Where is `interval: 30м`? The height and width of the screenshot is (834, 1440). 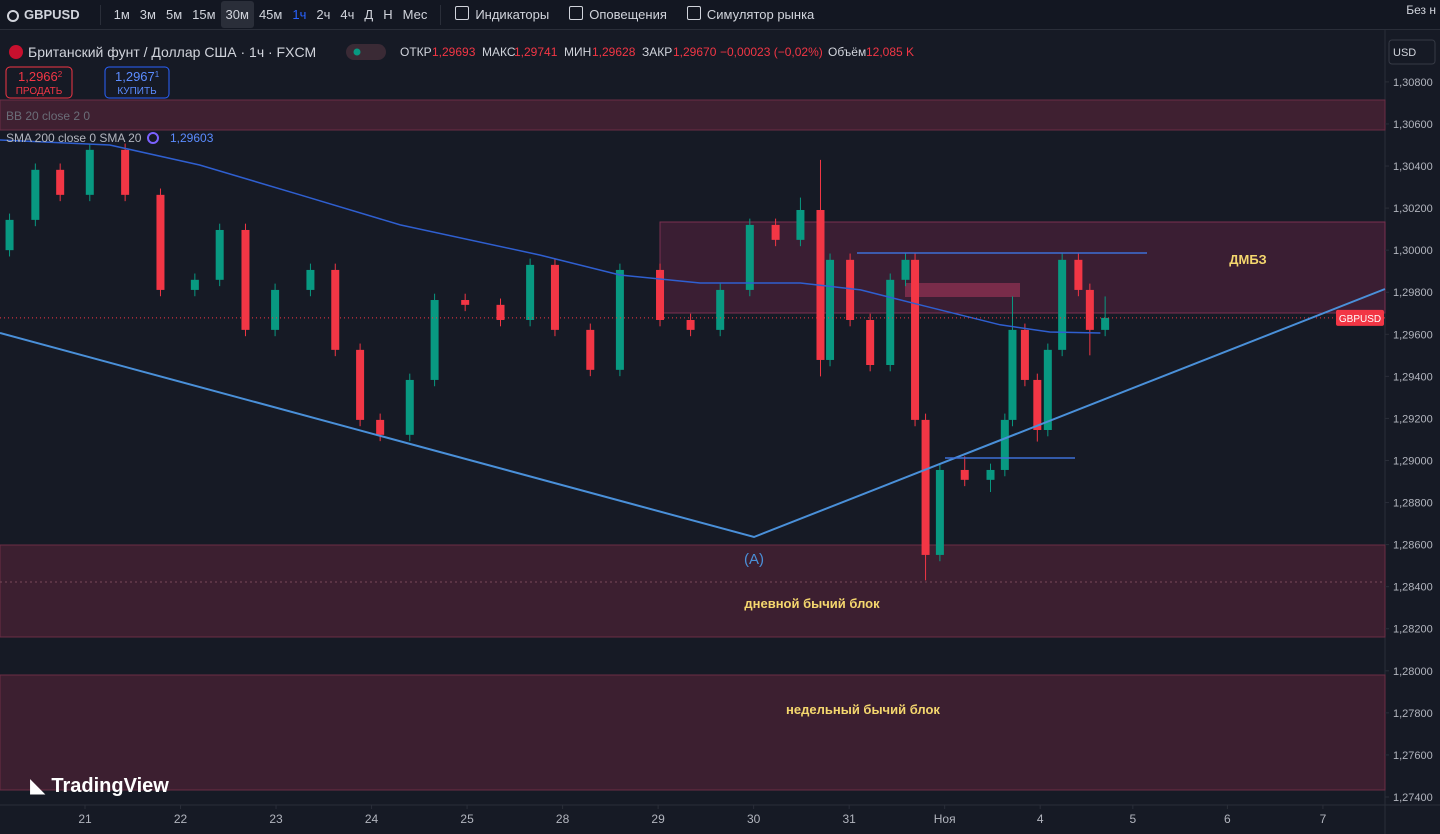
interval: 30м is located at coordinates (237, 14).